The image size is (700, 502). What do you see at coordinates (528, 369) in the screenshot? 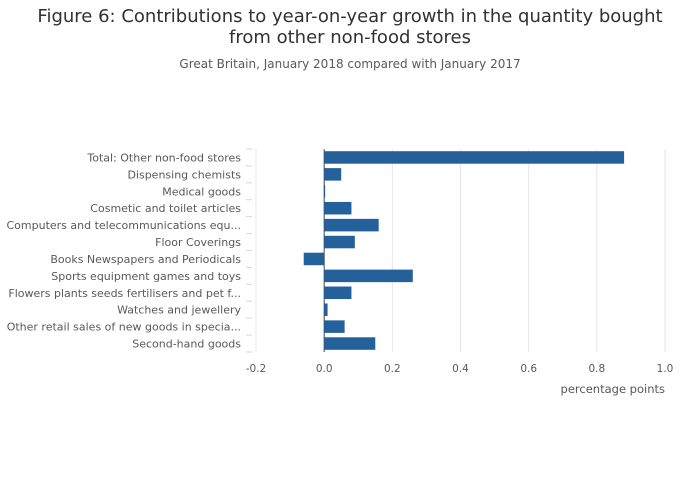
I see `x-tick-label-4: 0.6` at bounding box center [528, 369].